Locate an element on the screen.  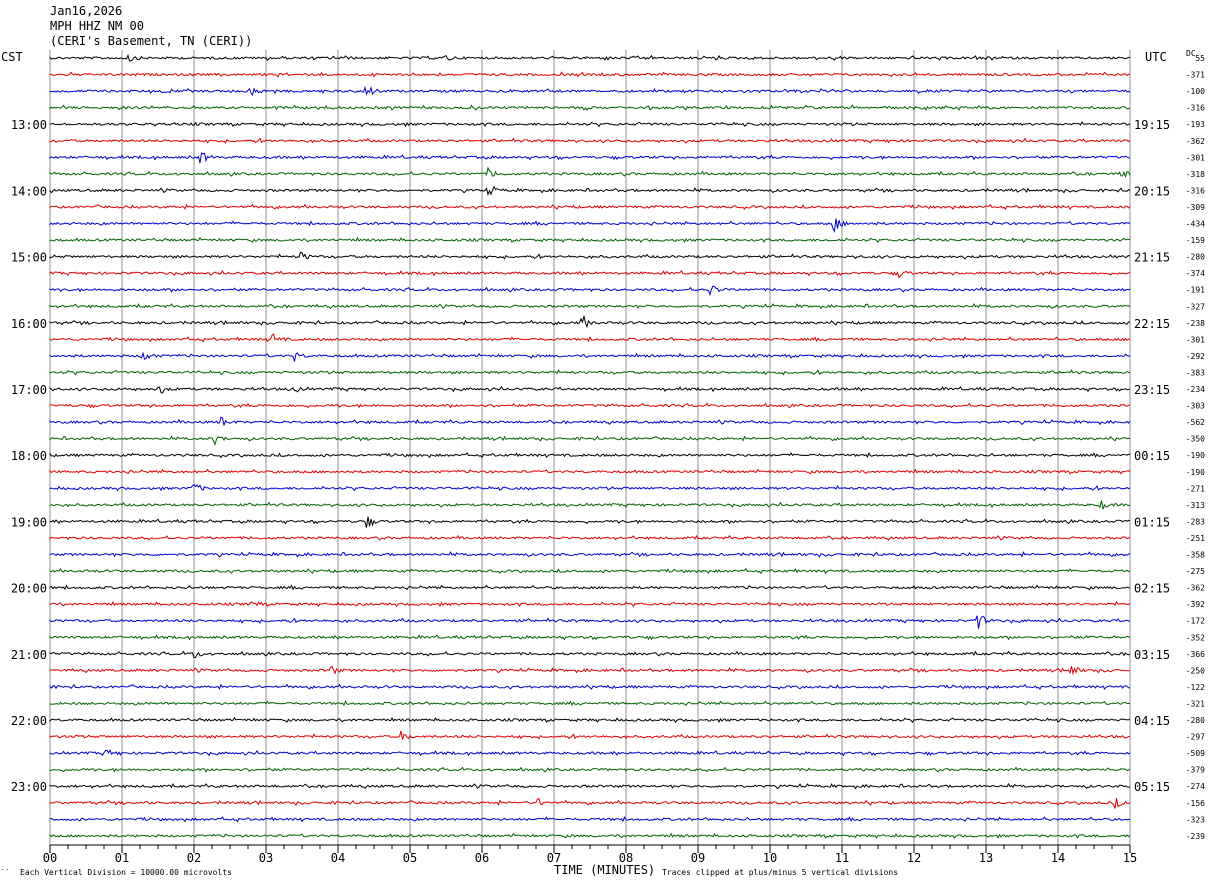
right-hour-label: 19:15 is located at coordinates (1152, 125).